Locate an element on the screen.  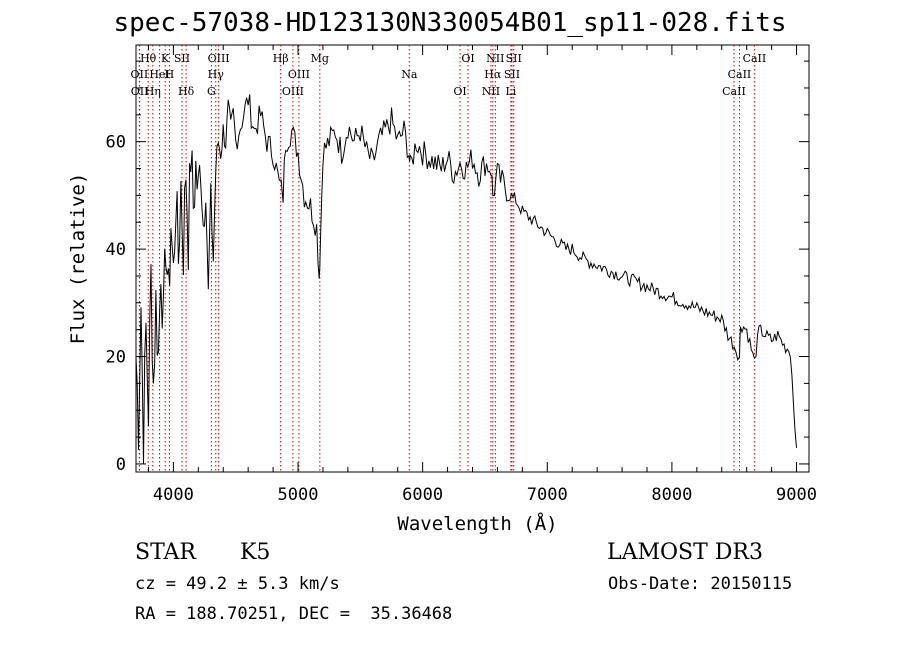
coordinates-text: RA = 188.70251, DEC = 35.36468 is located at coordinates (294, 614).